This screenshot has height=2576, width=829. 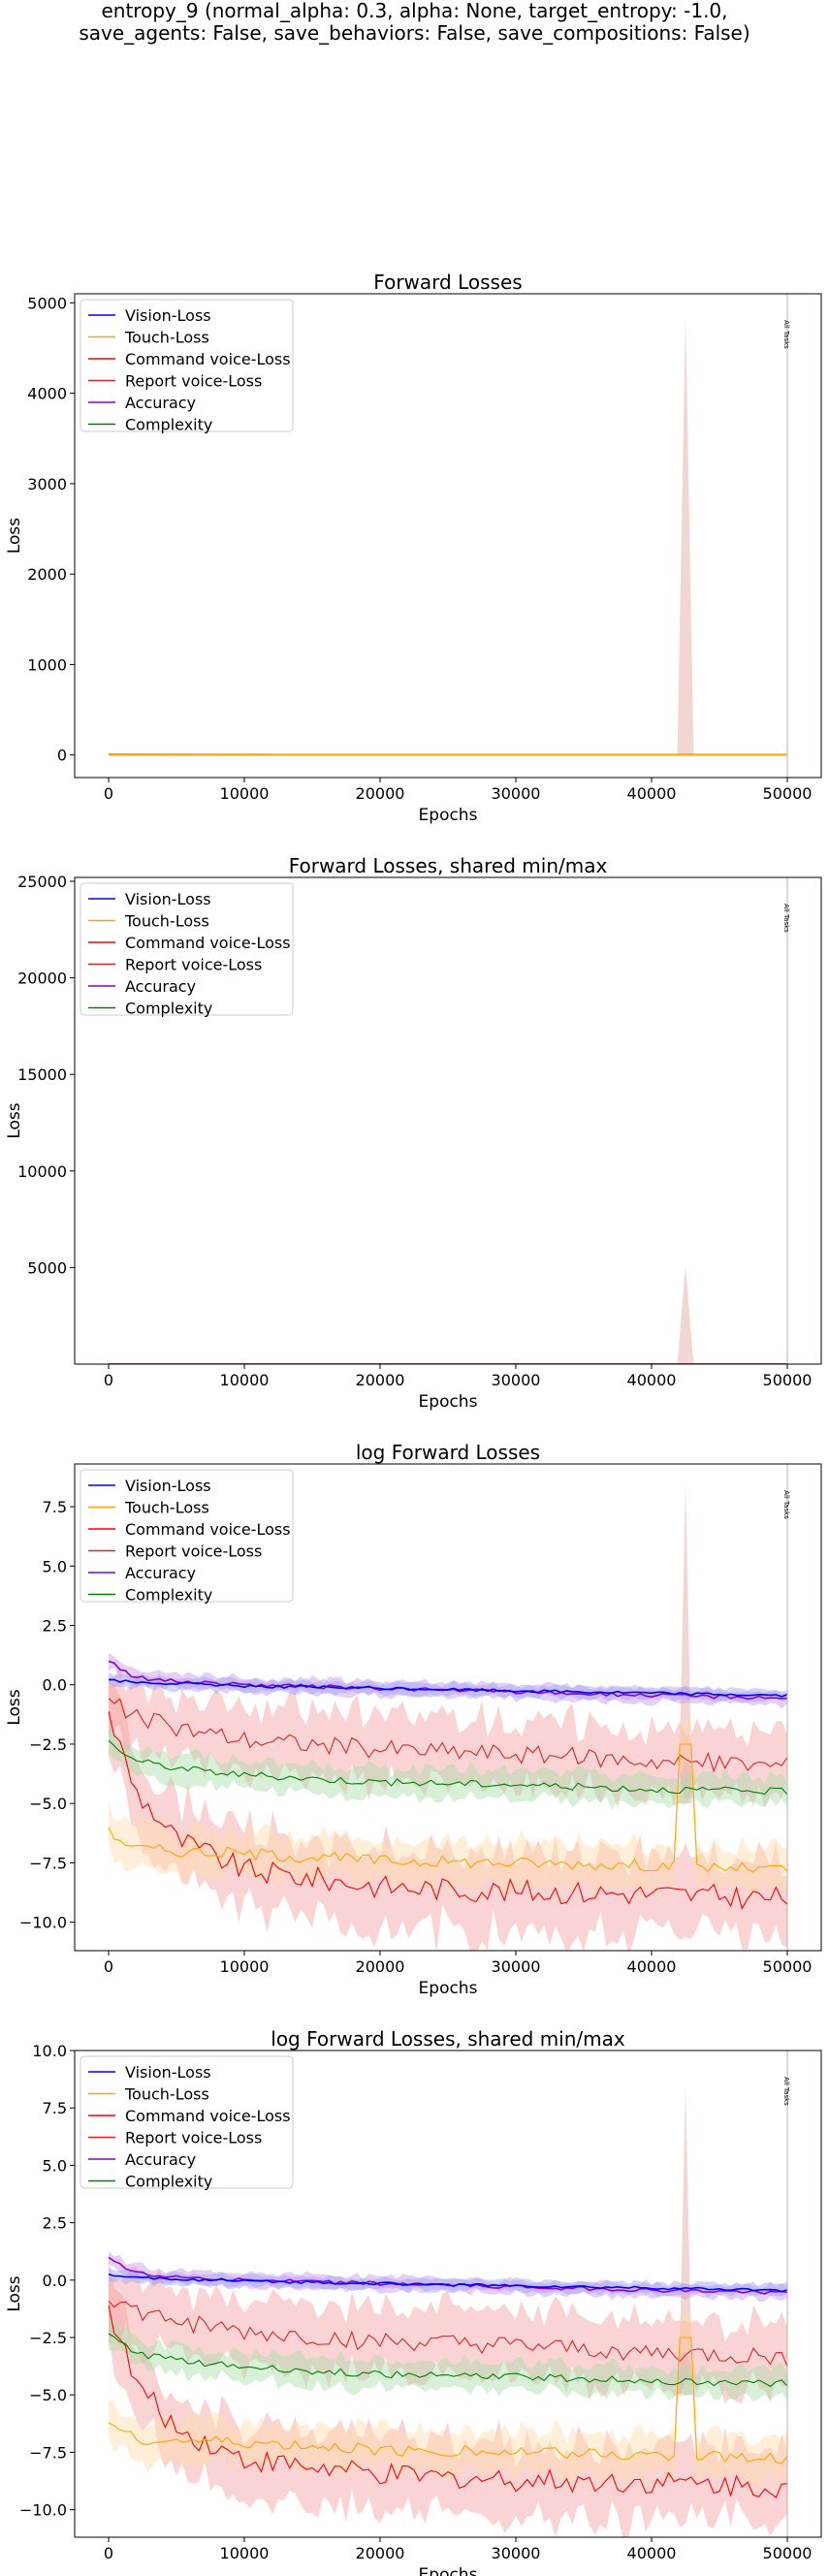 I want to click on y-tick-label: 10.0, so click(x=49, y=2051).